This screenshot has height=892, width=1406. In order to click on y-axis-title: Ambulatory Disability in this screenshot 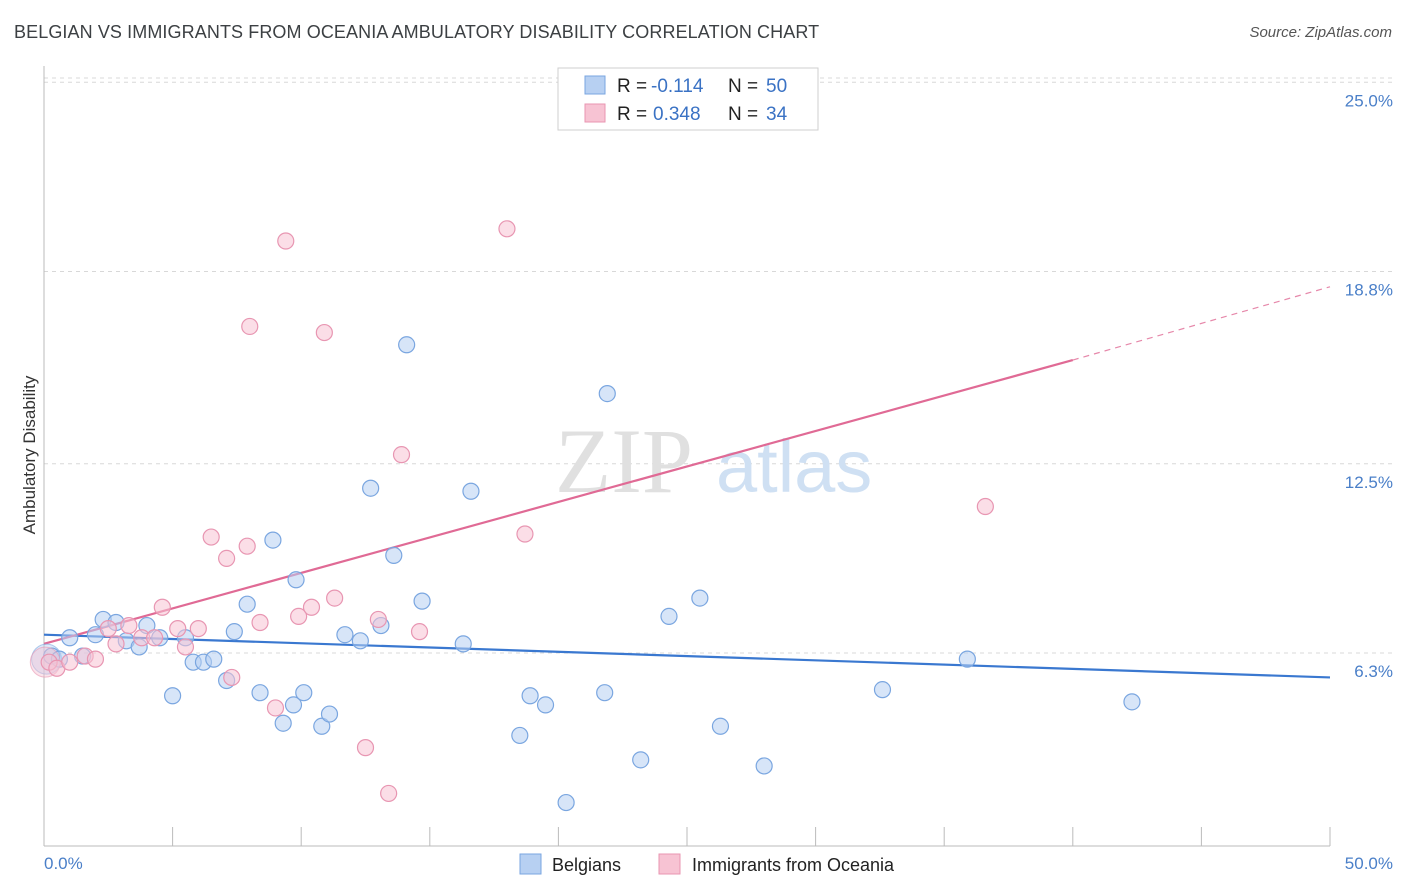, I will do `click(29, 454)`.